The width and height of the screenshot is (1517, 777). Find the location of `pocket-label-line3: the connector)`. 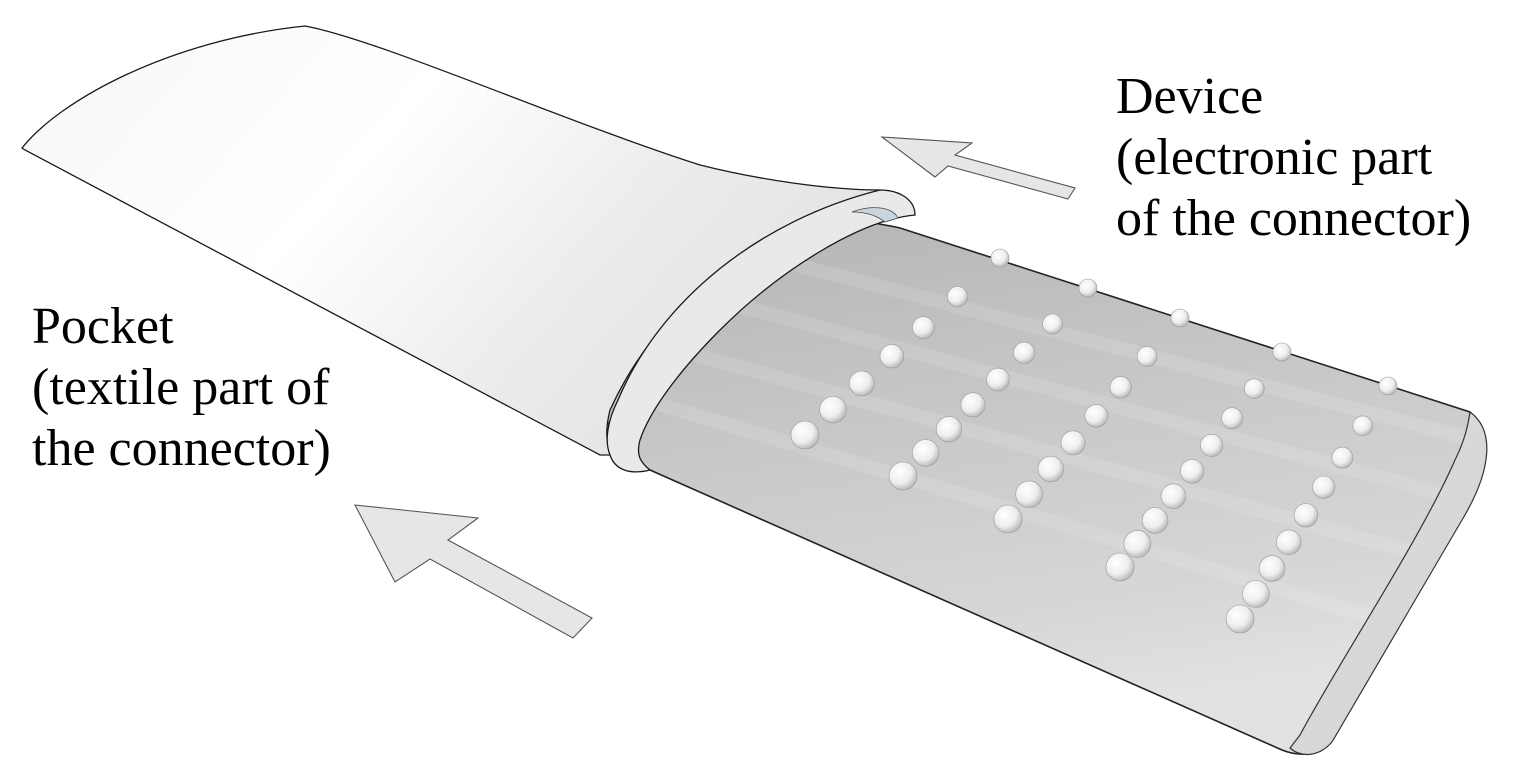

pocket-label-line3: the connector) is located at coordinates (181, 448).